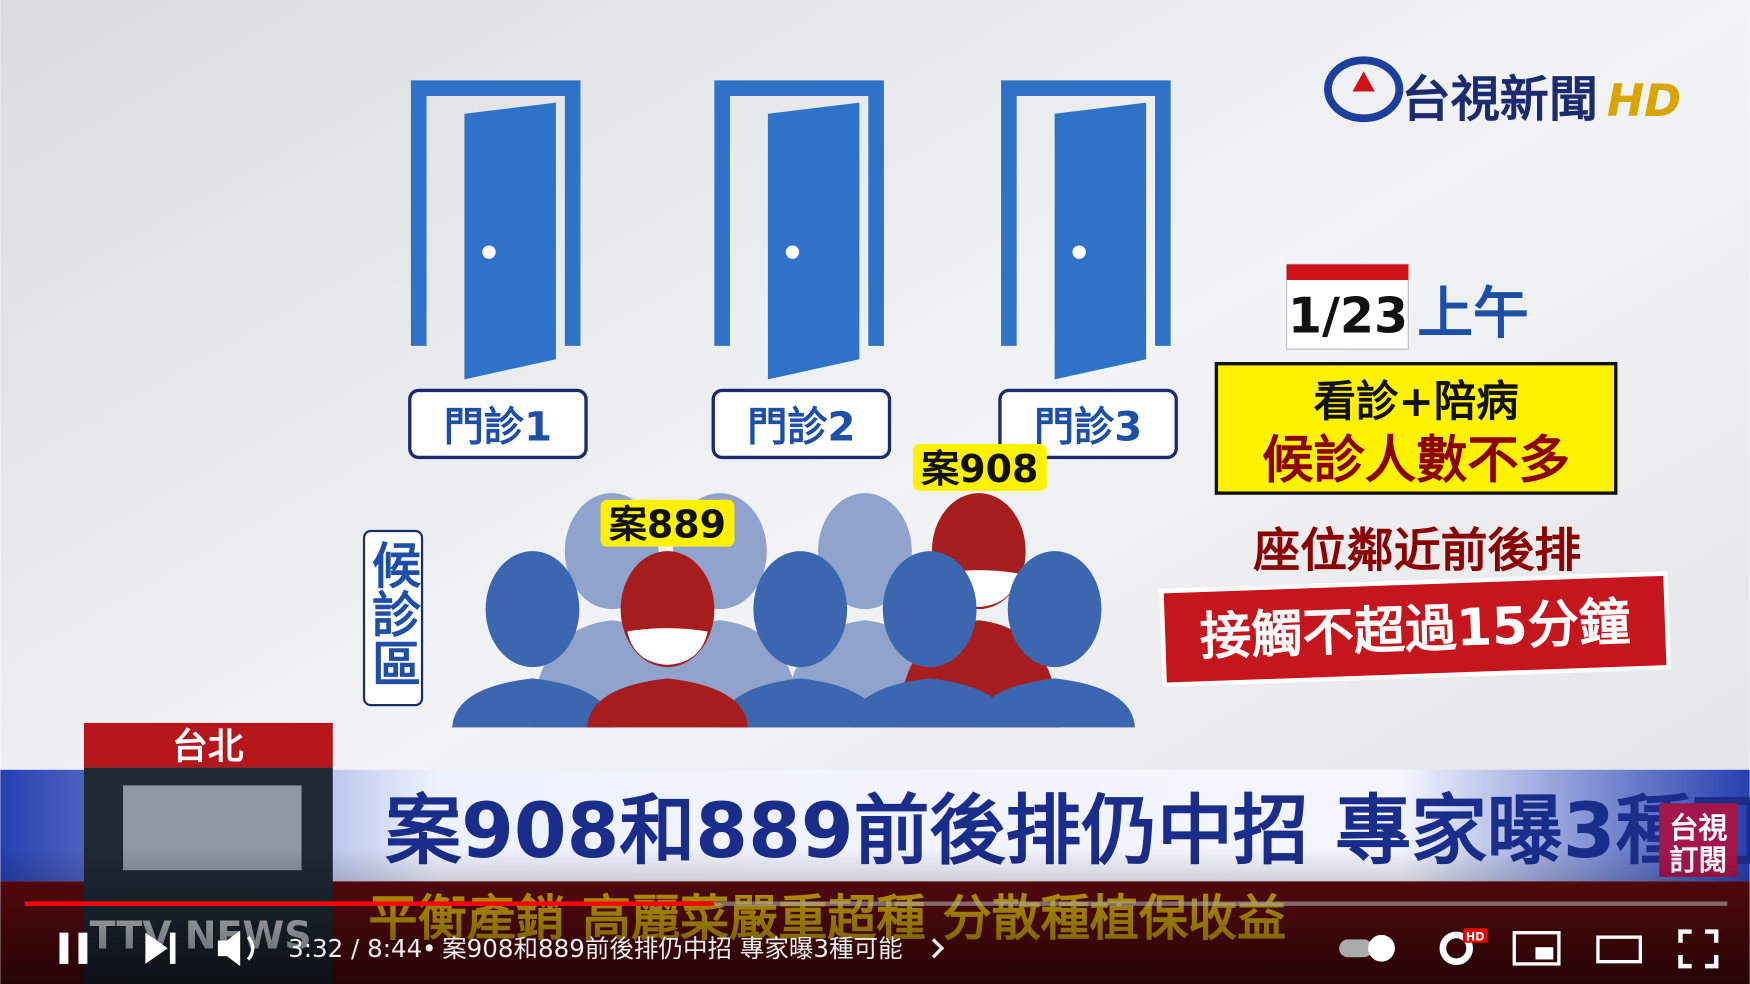 This screenshot has width=1750, height=984. Describe the element at coordinates (1417, 552) in the screenshot. I see `seats-text: 座位鄰近前後排` at that location.